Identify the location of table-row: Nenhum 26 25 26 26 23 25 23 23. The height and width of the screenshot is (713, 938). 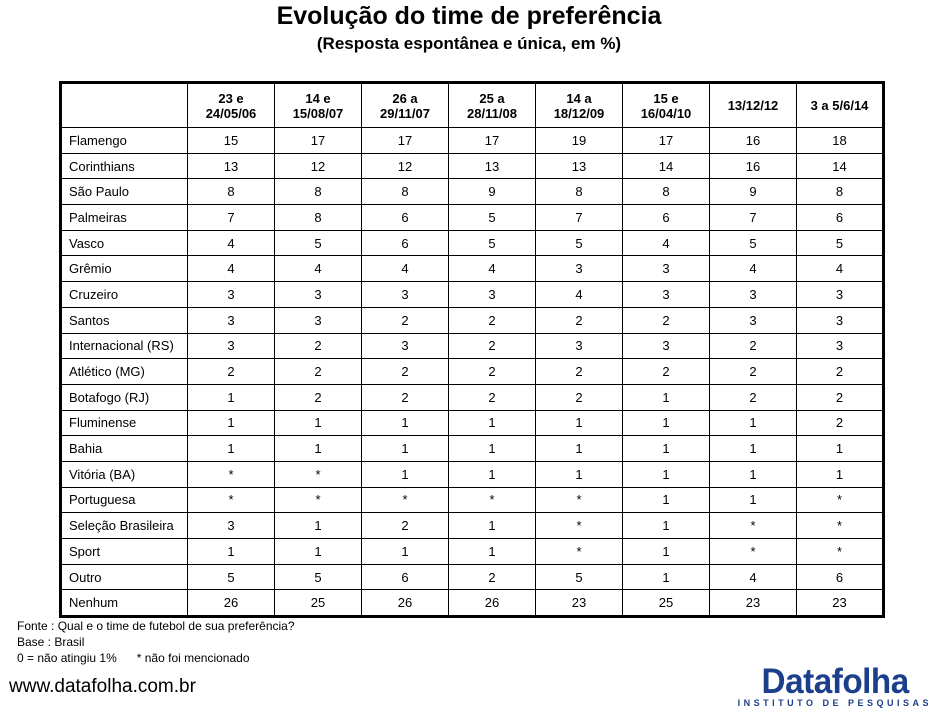
(472, 603).